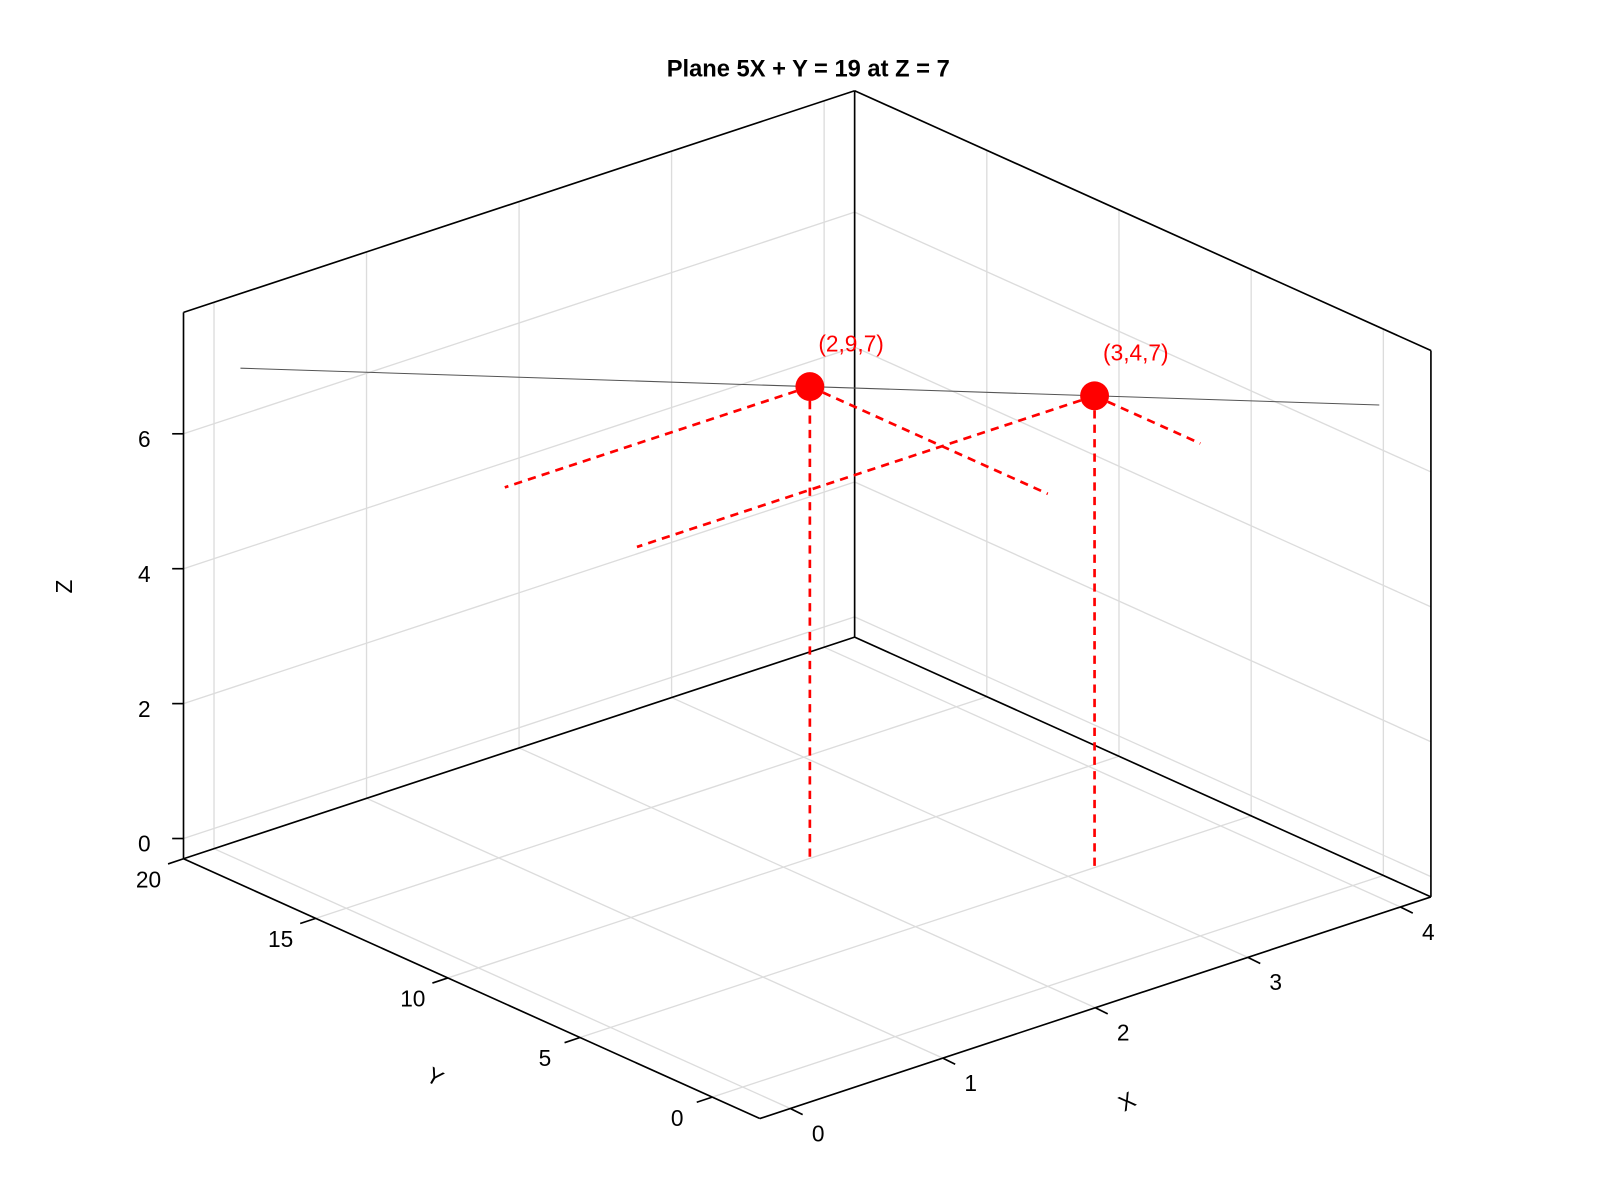 The height and width of the screenshot is (1200, 1600). What do you see at coordinates (677, 1118) in the screenshot?
I see `y-tick-label: 0` at bounding box center [677, 1118].